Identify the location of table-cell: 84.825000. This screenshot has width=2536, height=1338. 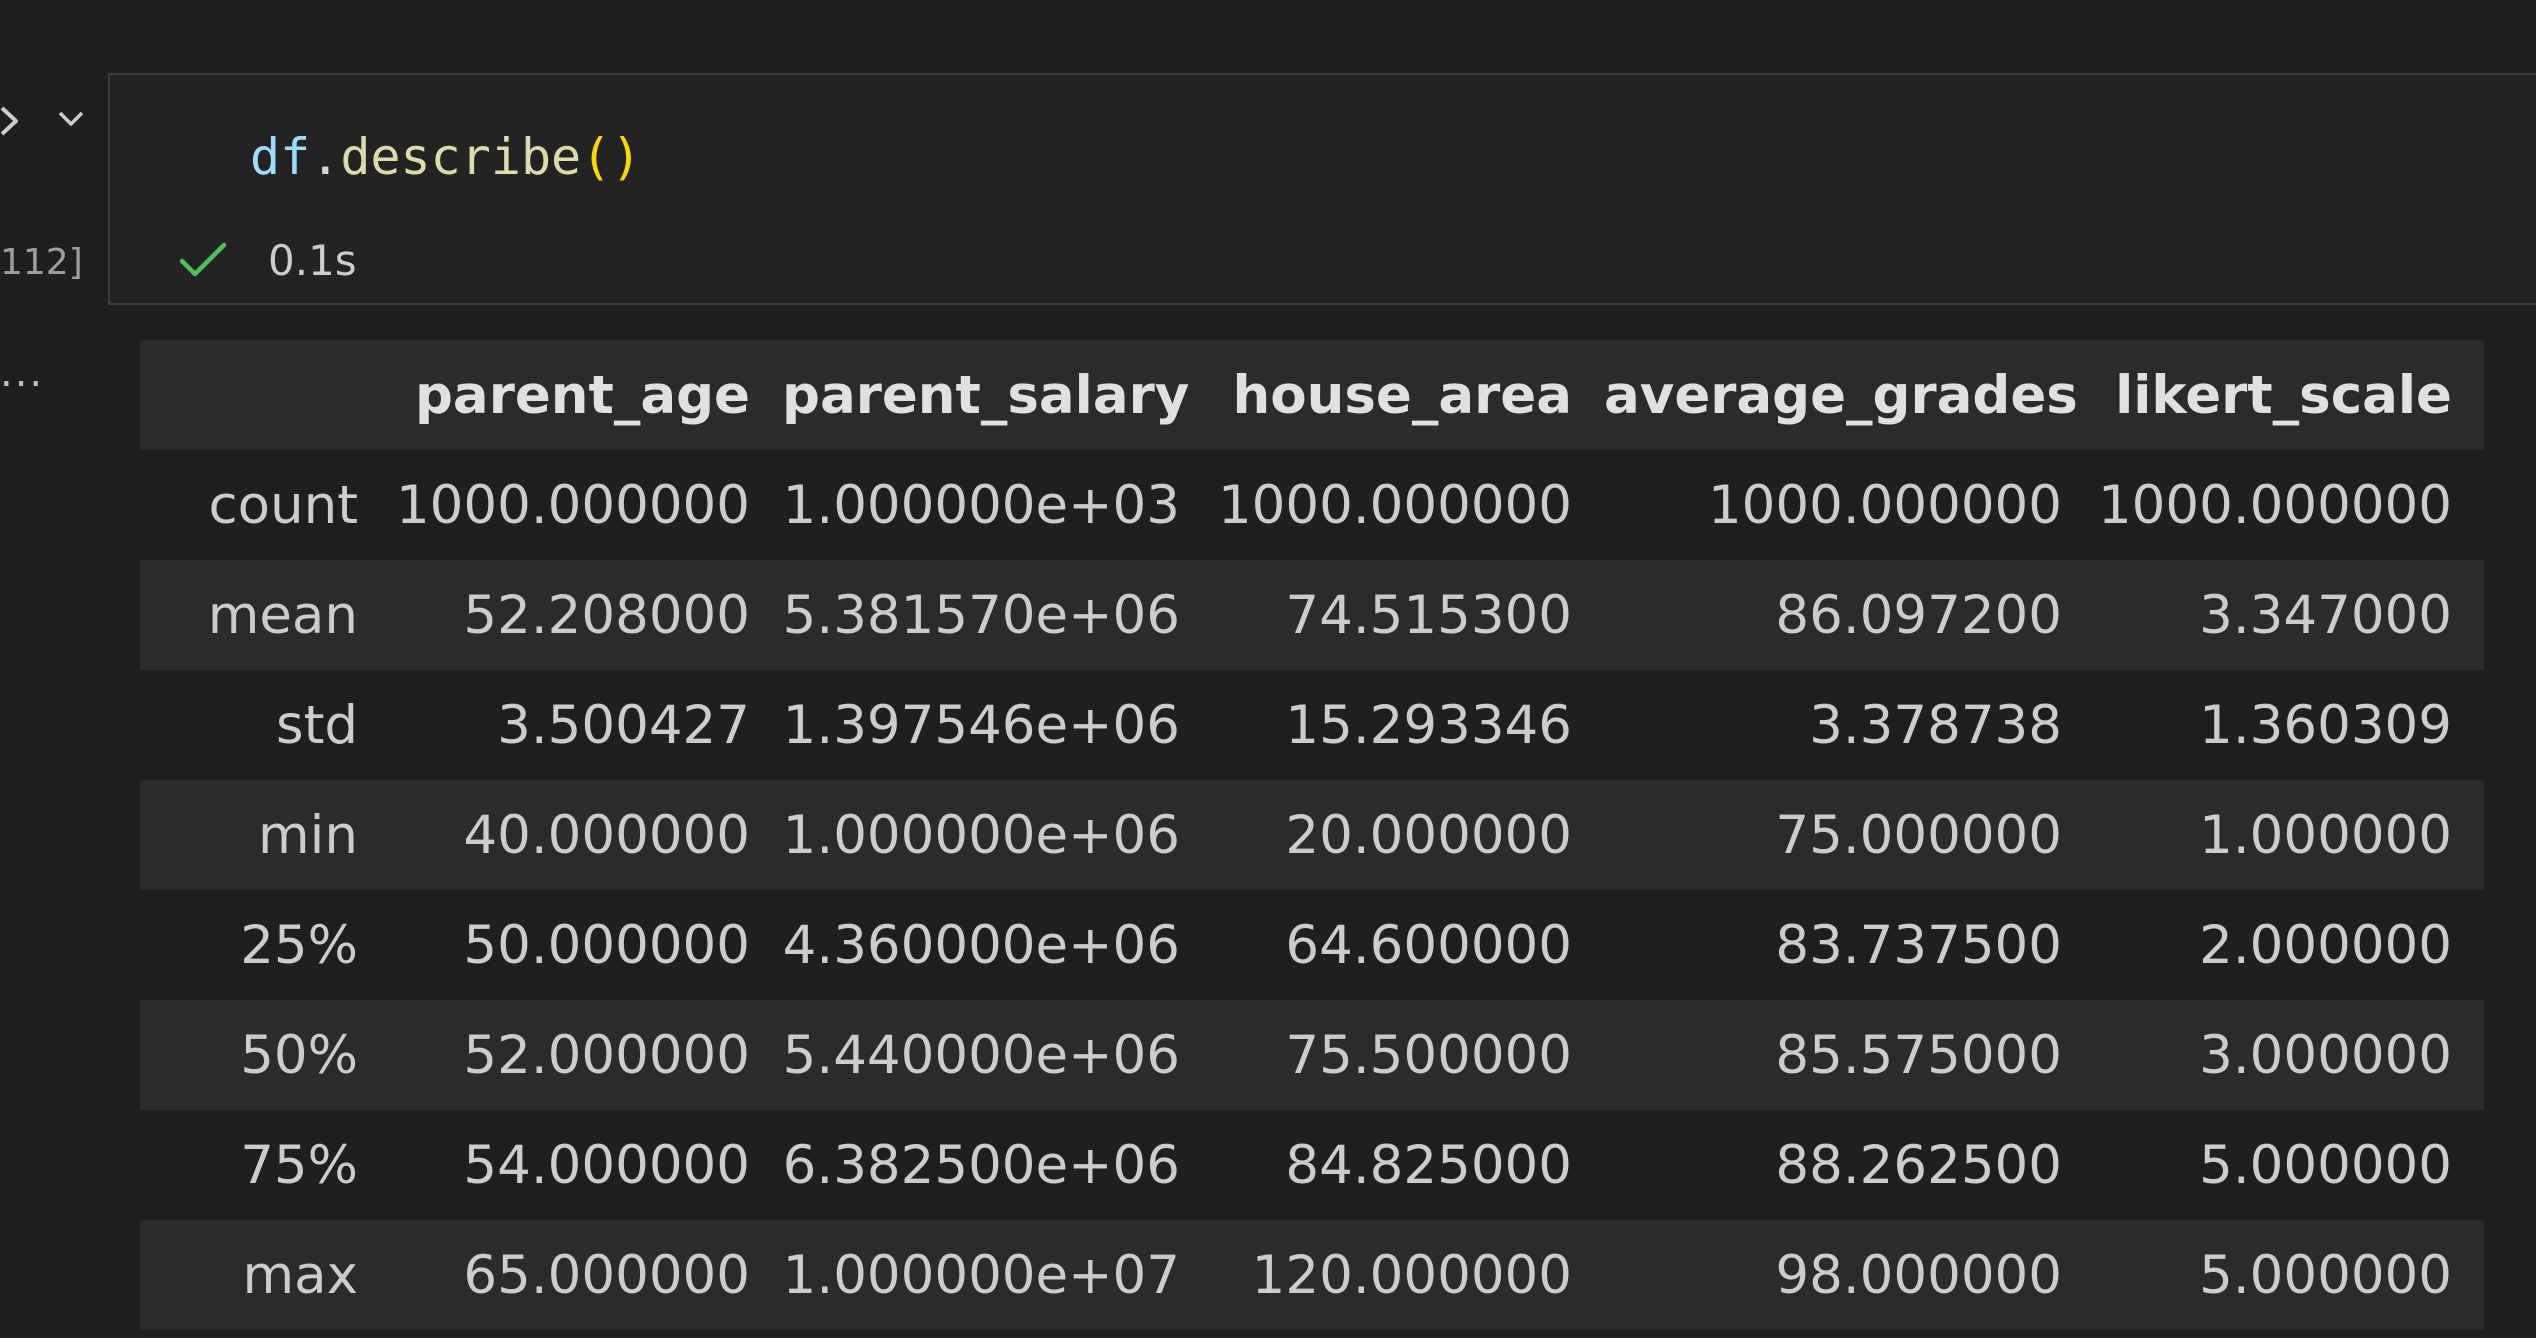
(1428, 1165).